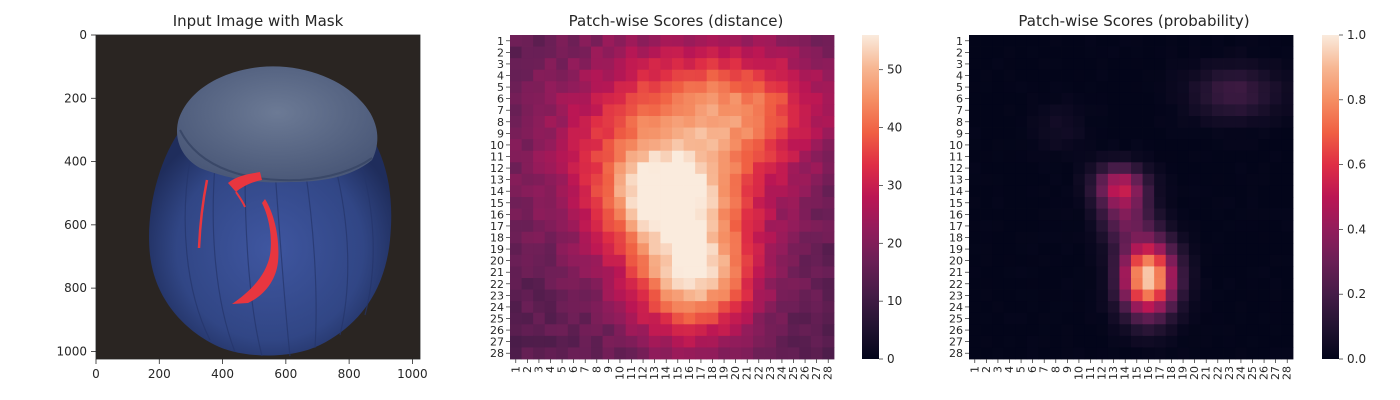 The image size is (1400, 400). What do you see at coordinates (959, 99) in the screenshot?
I see `y-tick-label: 6` at bounding box center [959, 99].